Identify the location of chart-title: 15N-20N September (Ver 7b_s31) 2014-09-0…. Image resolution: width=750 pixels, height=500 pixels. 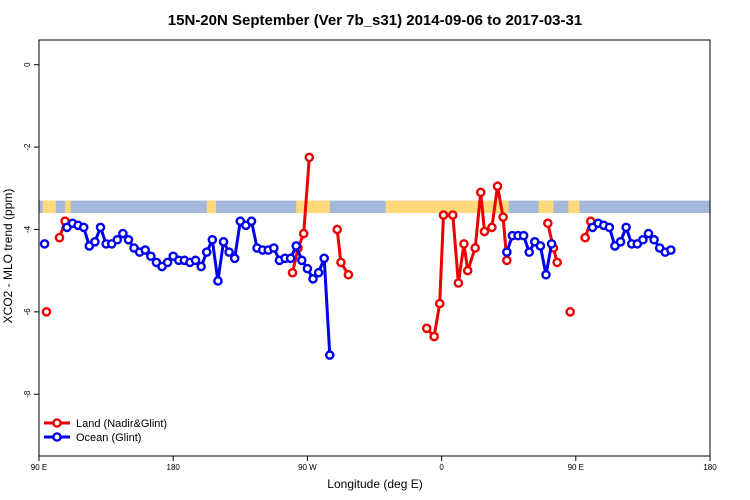
(375, 20).